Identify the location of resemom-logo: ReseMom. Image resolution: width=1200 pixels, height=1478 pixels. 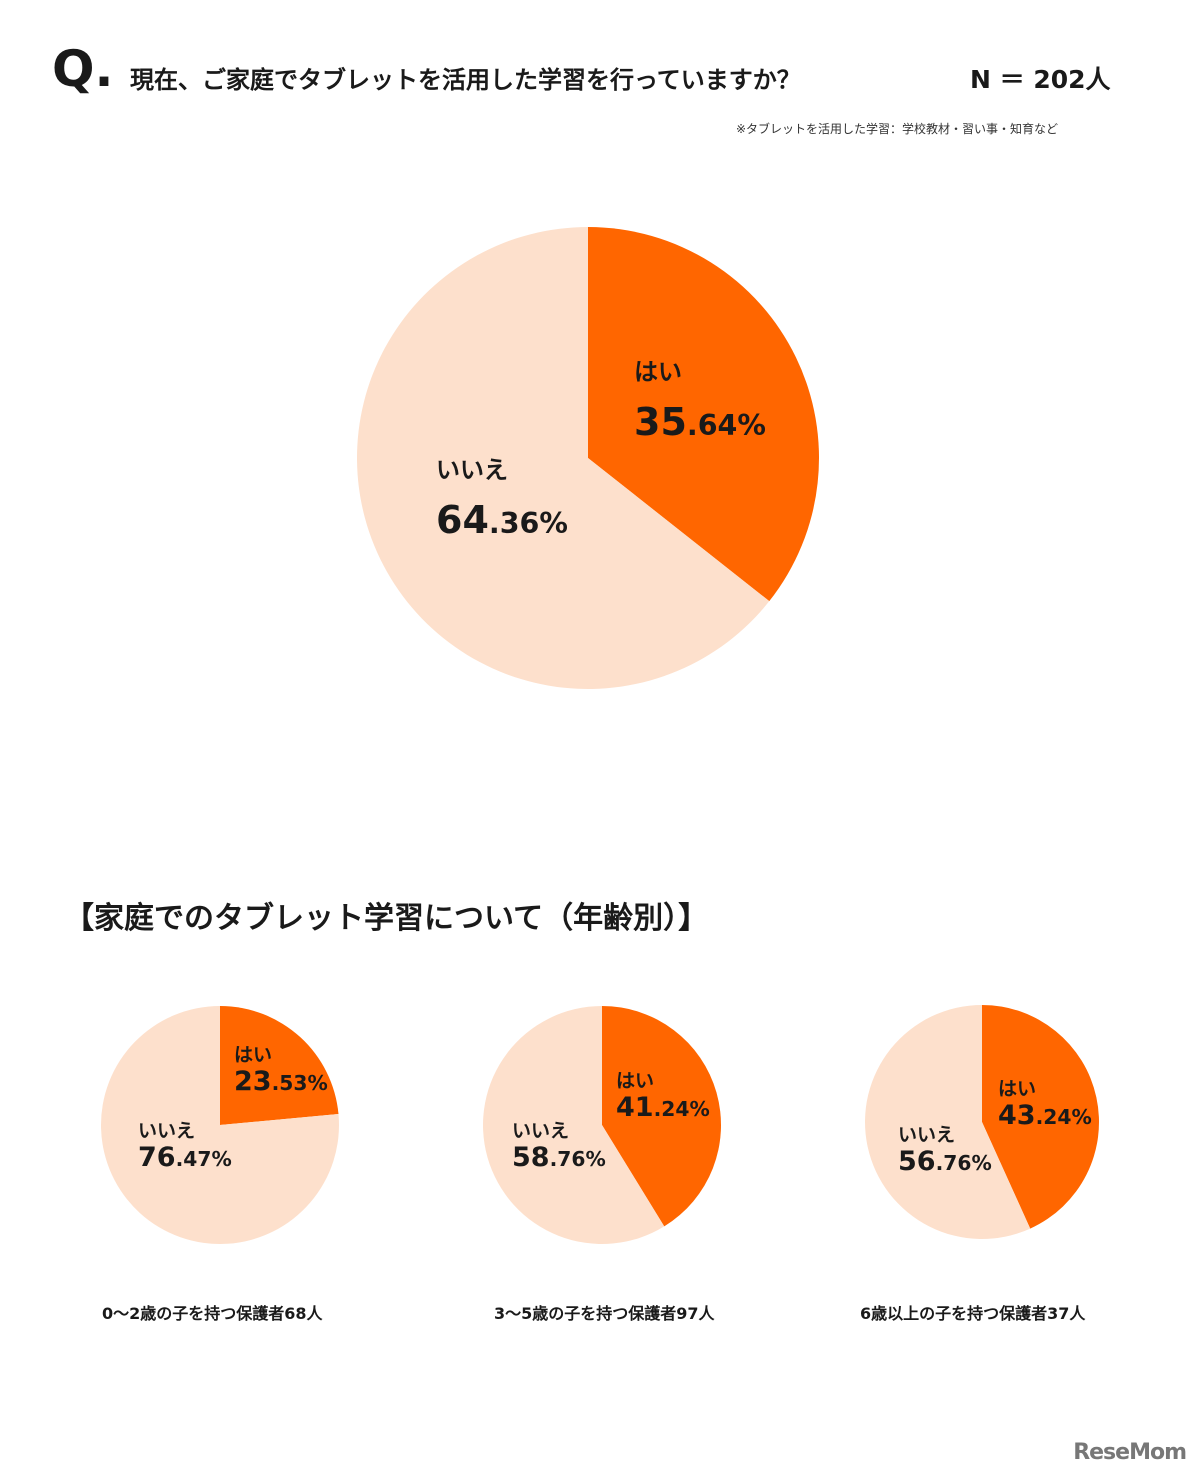
(1130, 1452).